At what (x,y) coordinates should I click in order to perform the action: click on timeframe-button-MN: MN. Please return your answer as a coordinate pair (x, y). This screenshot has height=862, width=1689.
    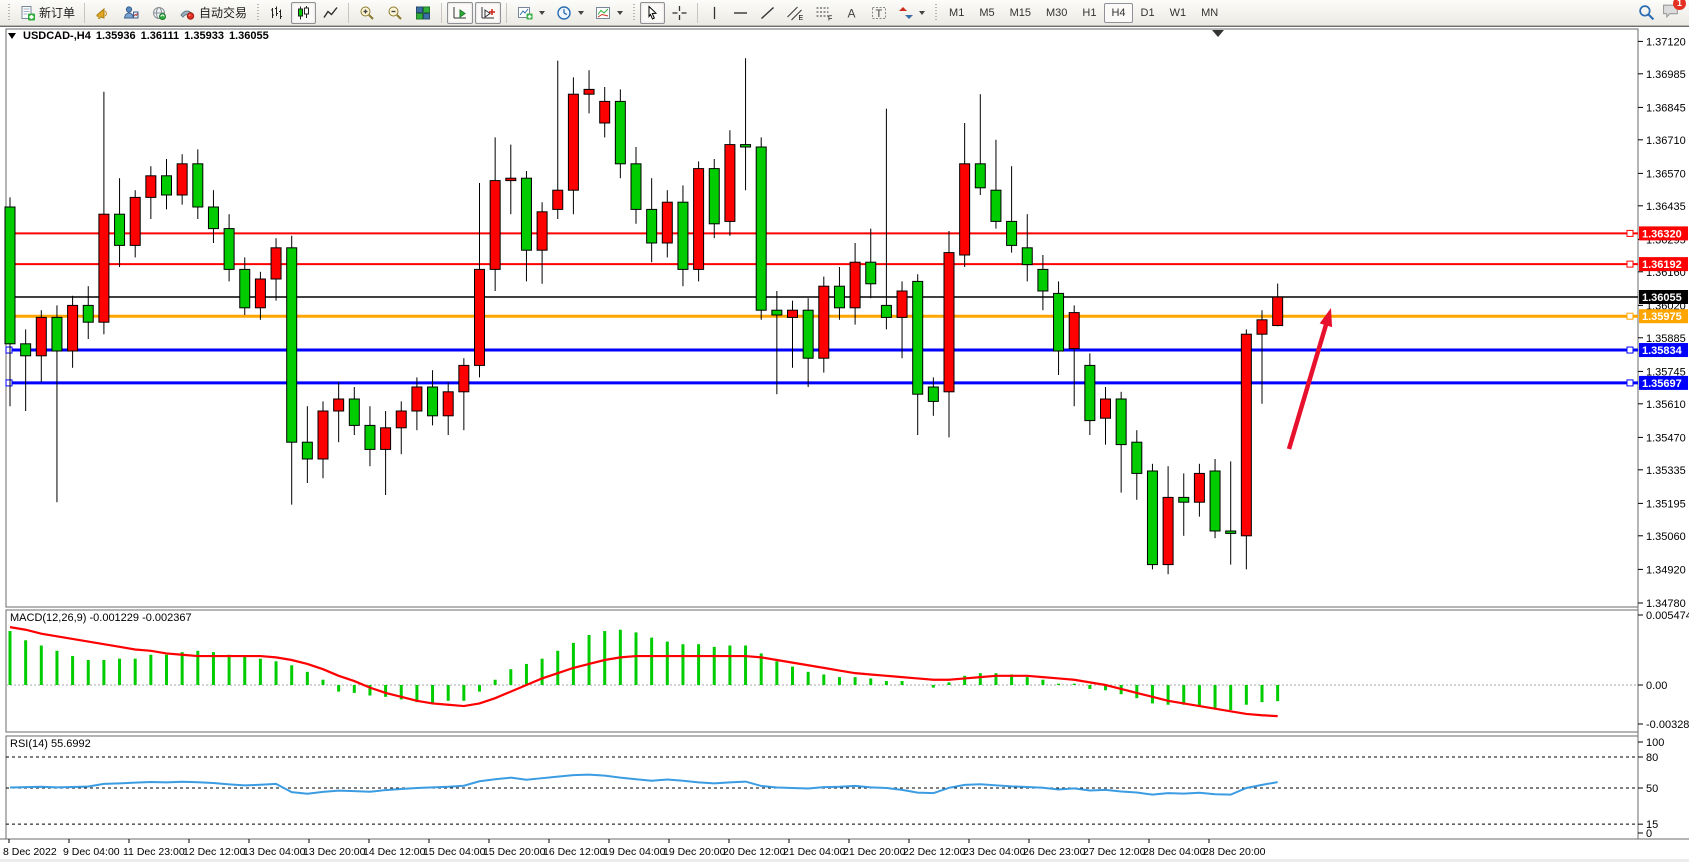
    Looking at the image, I should click on (1210, 12).